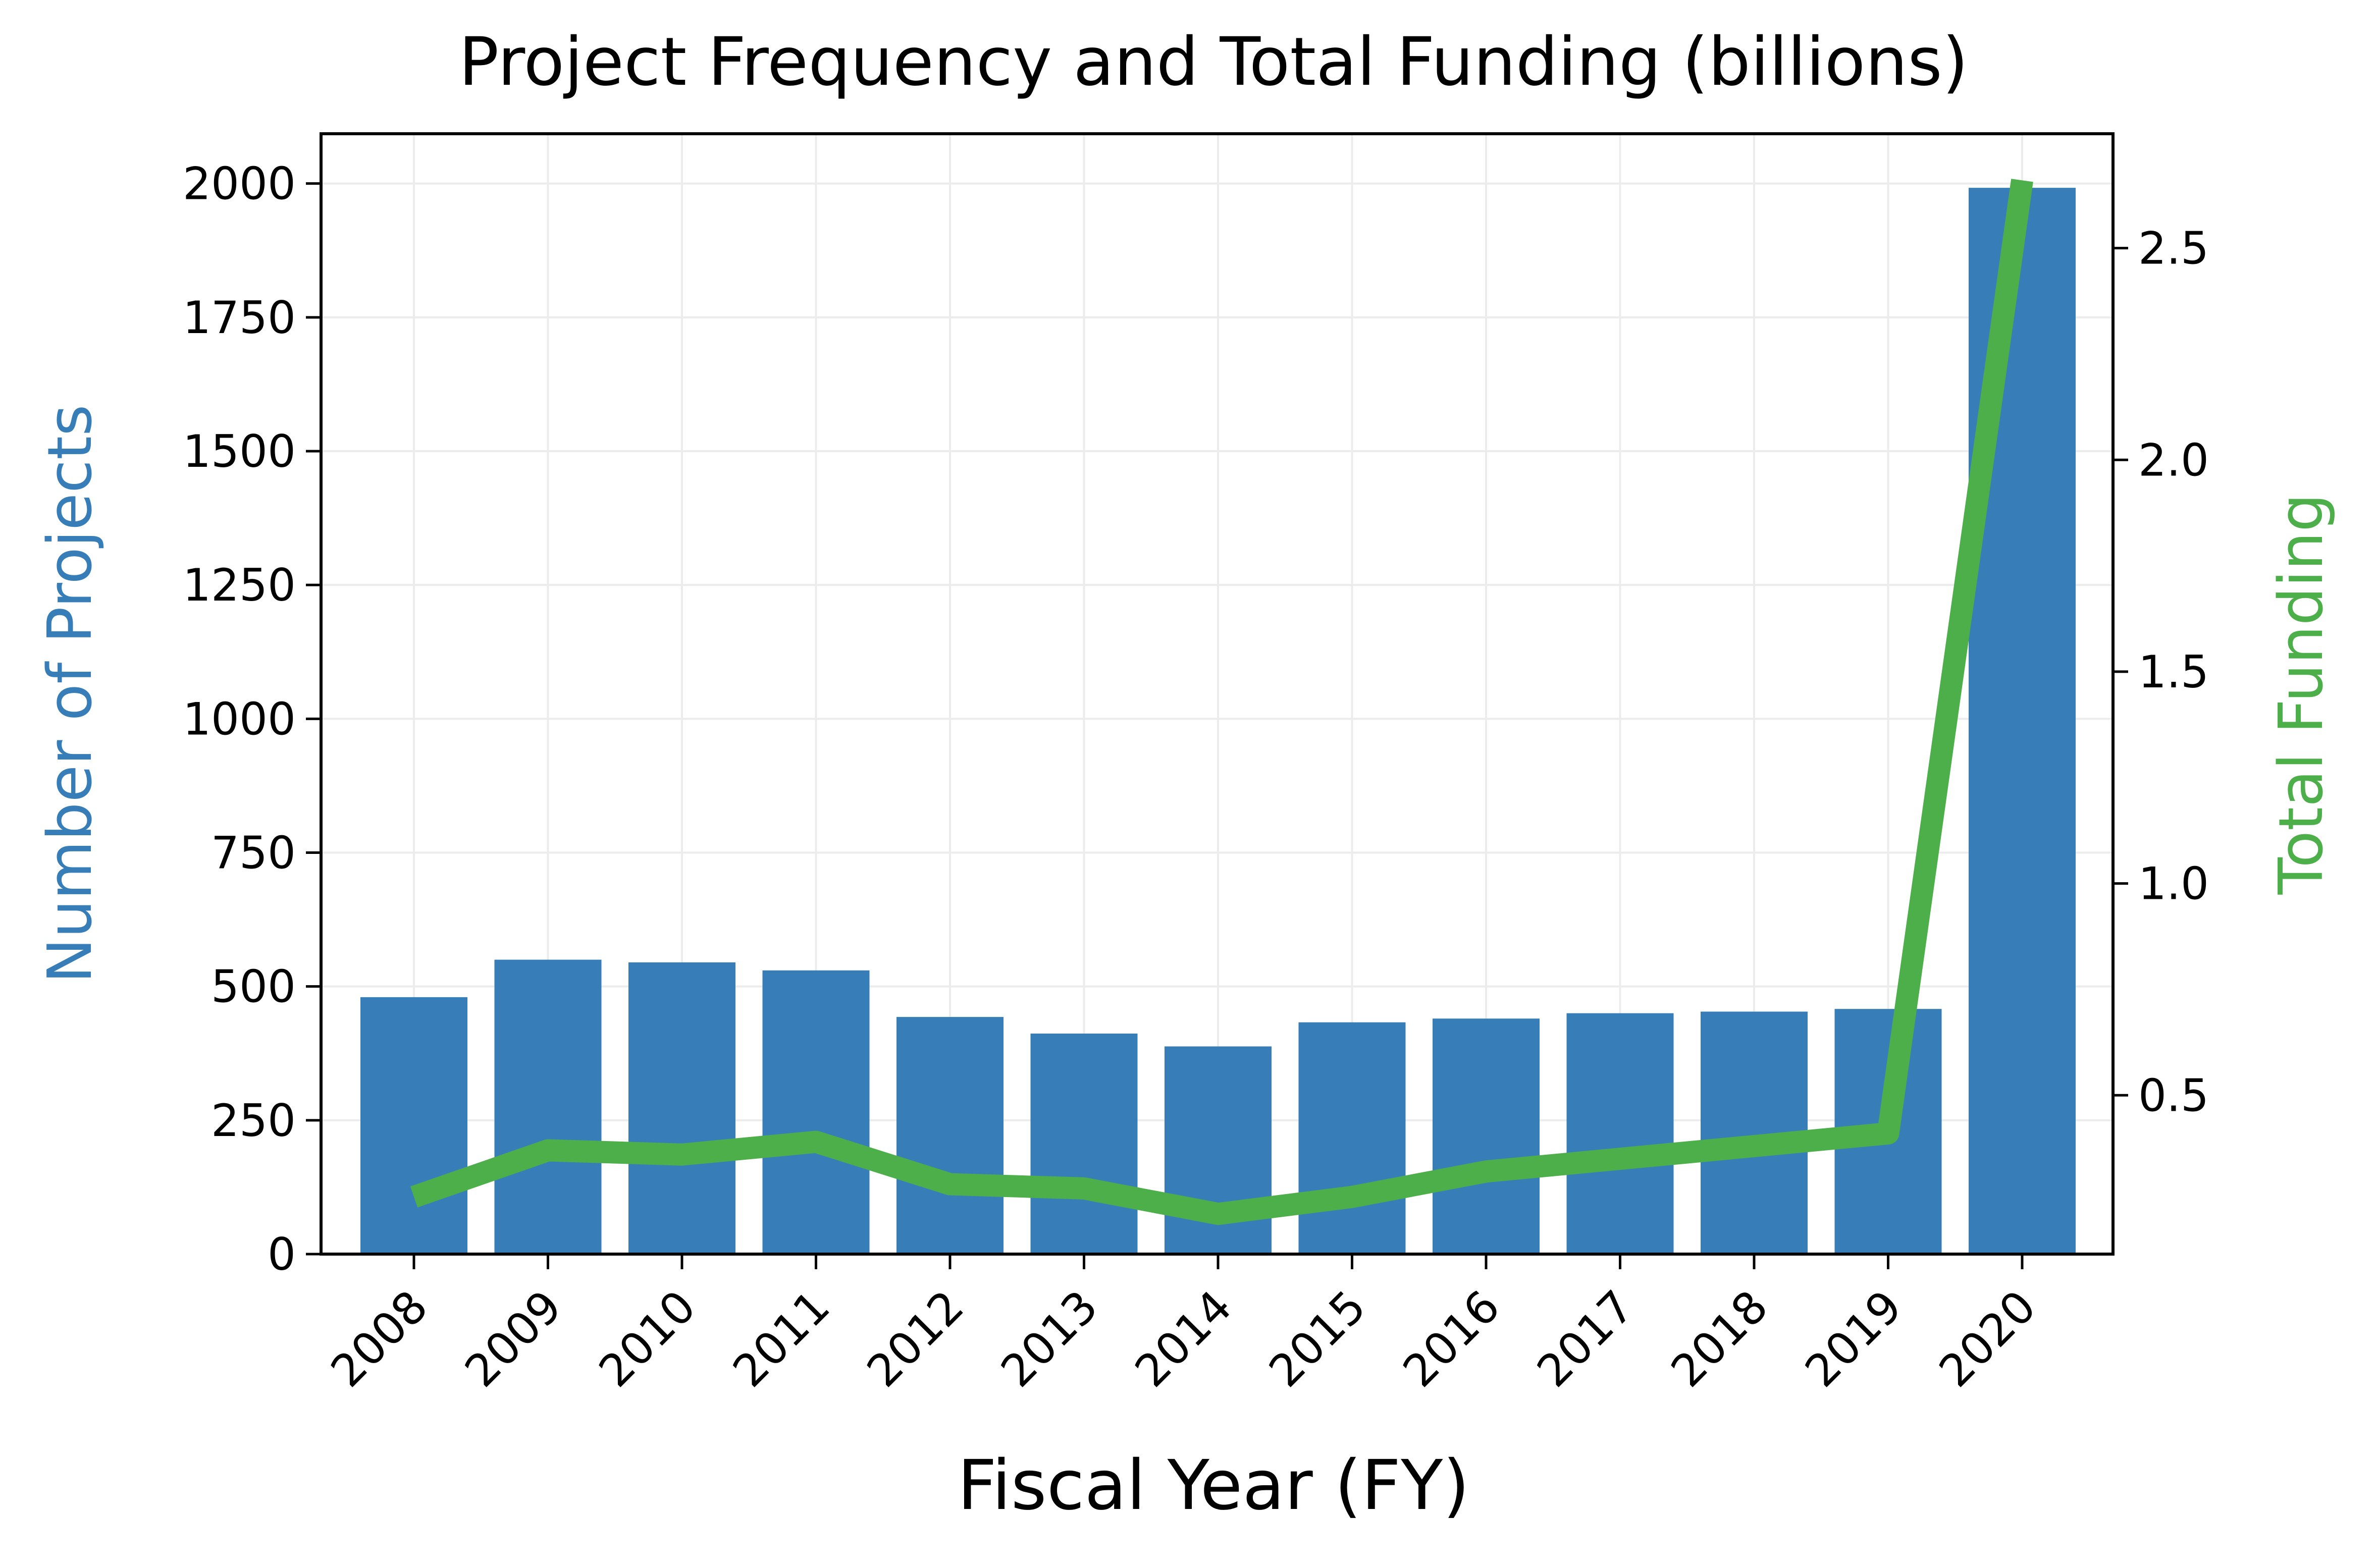 The width and height of the screenshot is (2376, 1568). I want to click on y-tick-label: 1000, so click(239, 719).